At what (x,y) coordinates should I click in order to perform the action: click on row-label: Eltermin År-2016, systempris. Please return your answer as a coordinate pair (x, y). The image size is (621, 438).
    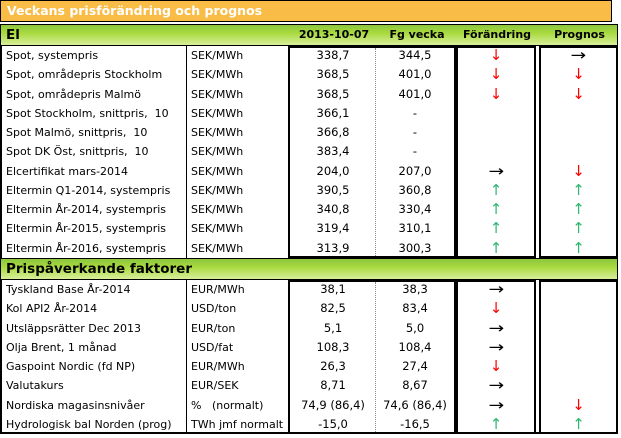
    Looking at the image, I should click on (86, 248).